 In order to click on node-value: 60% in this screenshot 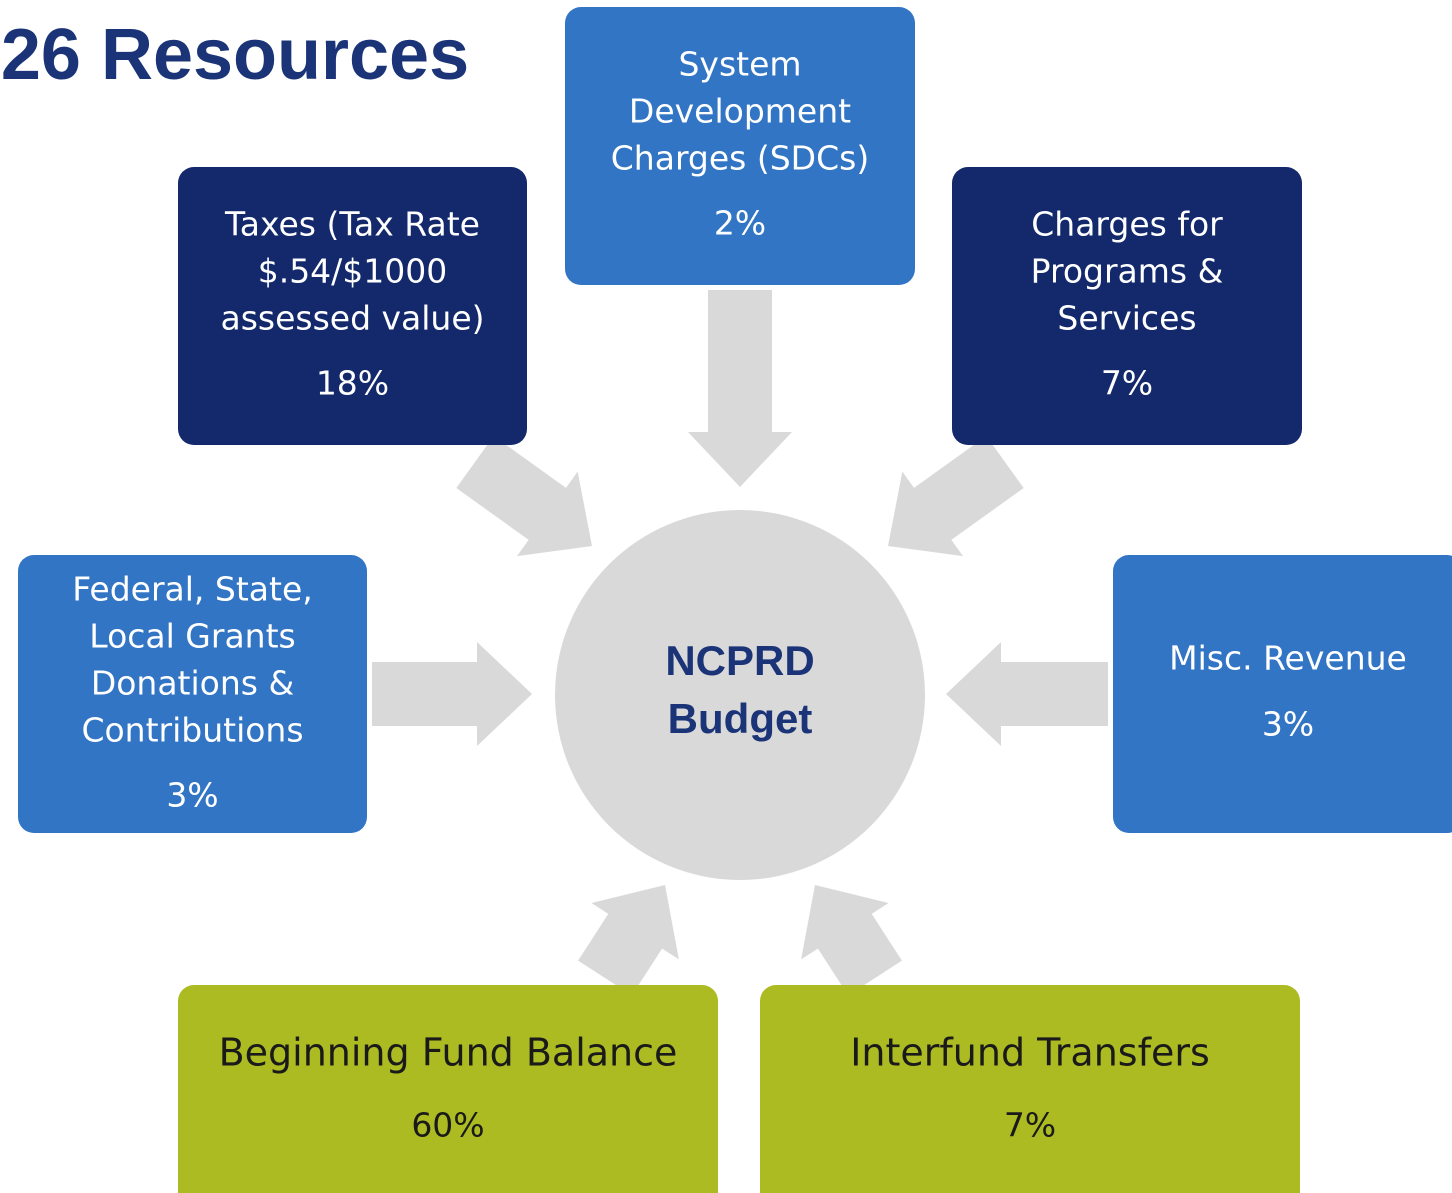, I will do `click(447, 1125)`.